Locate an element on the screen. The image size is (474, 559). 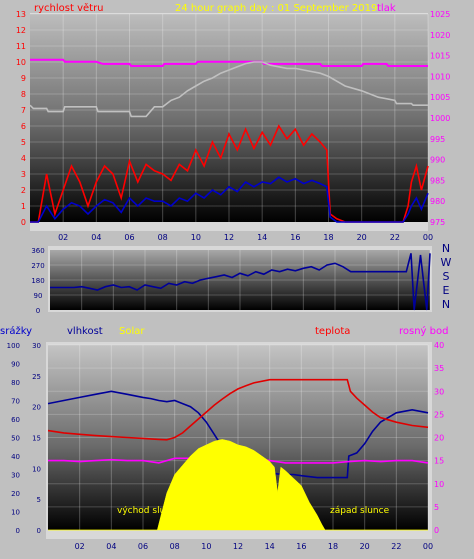
x-tick-label: 20 is located at coordinates (365, 546).